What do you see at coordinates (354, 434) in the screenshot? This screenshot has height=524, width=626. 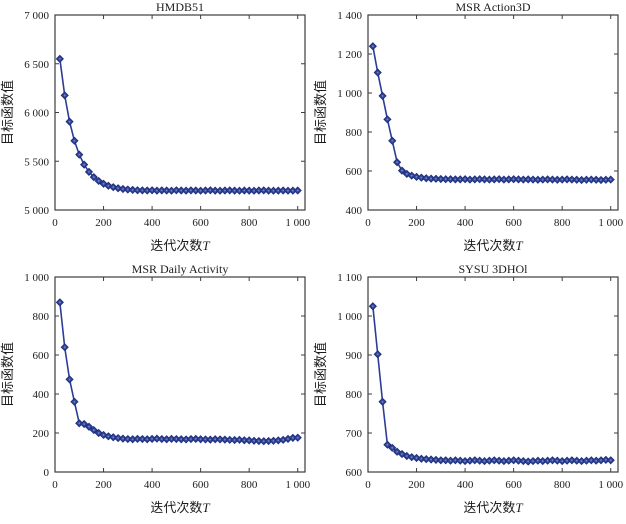 I see `y-tick-label: 700` at bounding box center [354, 434].